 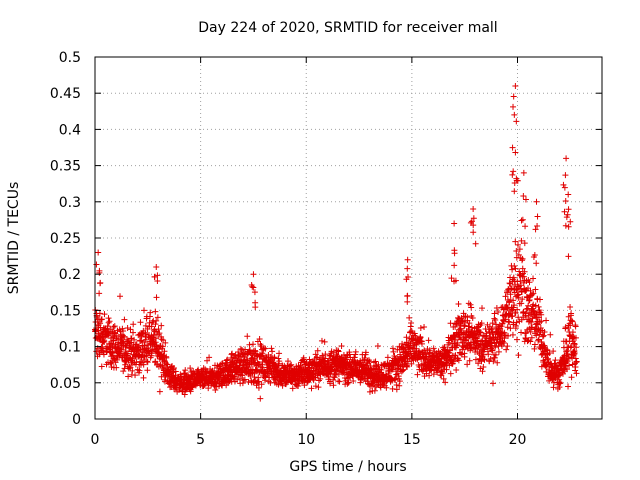 What do you see at coordinates (70, 130) in the screenshot?
I see `y-tick-label: 0.4` at bounding box center [70, 130].